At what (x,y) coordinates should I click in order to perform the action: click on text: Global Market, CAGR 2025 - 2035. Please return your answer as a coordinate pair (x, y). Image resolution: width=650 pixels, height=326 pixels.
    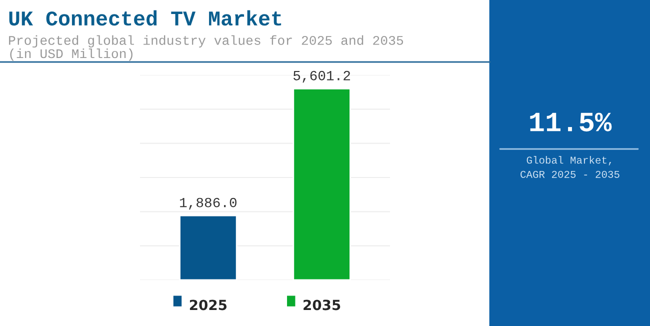
    Looking at the image, I should click on (570, 167).